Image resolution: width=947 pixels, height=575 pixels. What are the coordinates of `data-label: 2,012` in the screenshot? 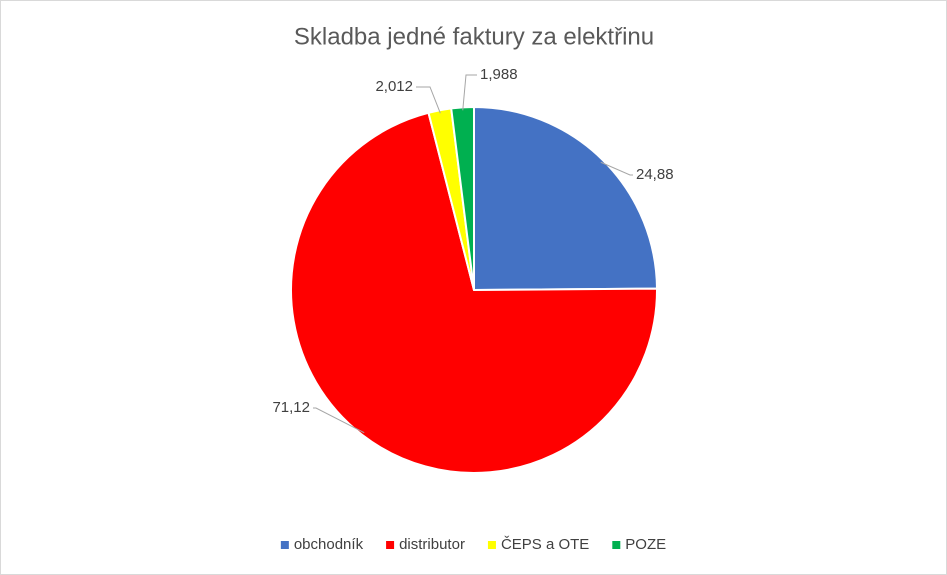 It's located at (394, 86).